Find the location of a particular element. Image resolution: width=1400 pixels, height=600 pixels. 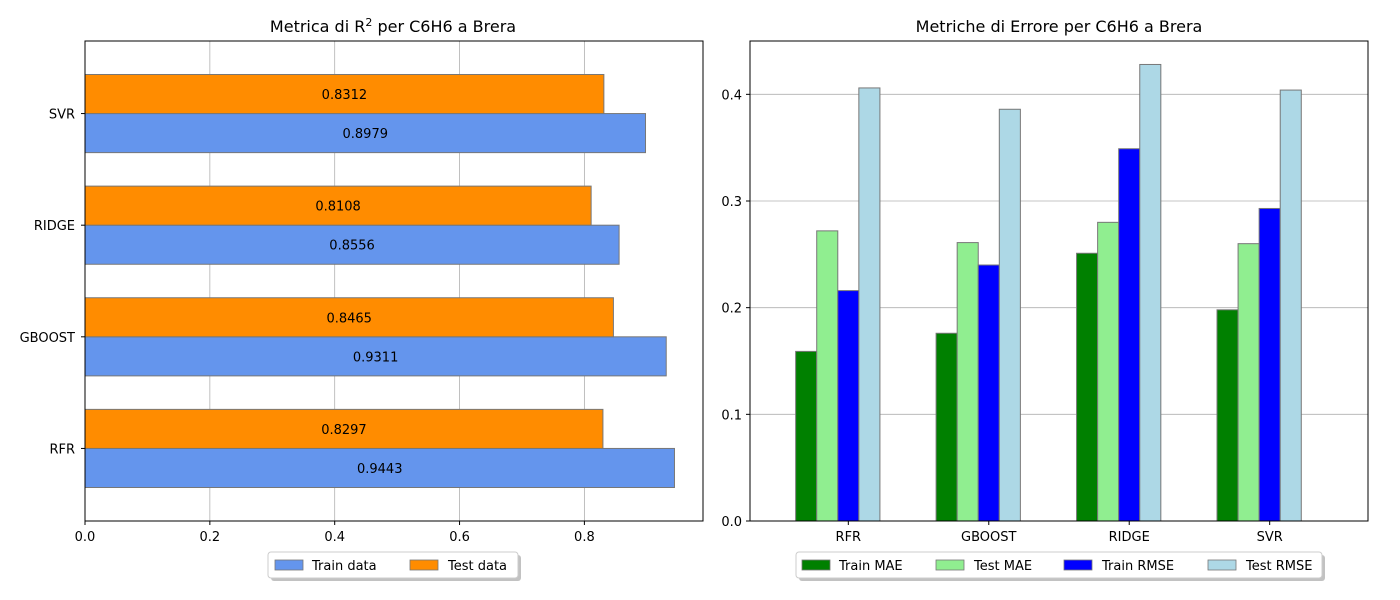

bar-test-ridge is located at coordinates (338, 205).